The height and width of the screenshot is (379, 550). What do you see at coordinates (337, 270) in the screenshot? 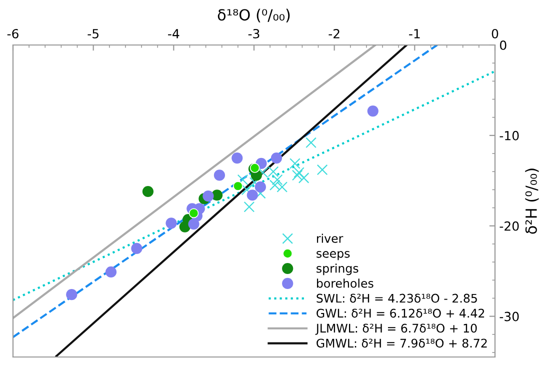
I see `legend-label: springs` at bounding box center [337, 270].